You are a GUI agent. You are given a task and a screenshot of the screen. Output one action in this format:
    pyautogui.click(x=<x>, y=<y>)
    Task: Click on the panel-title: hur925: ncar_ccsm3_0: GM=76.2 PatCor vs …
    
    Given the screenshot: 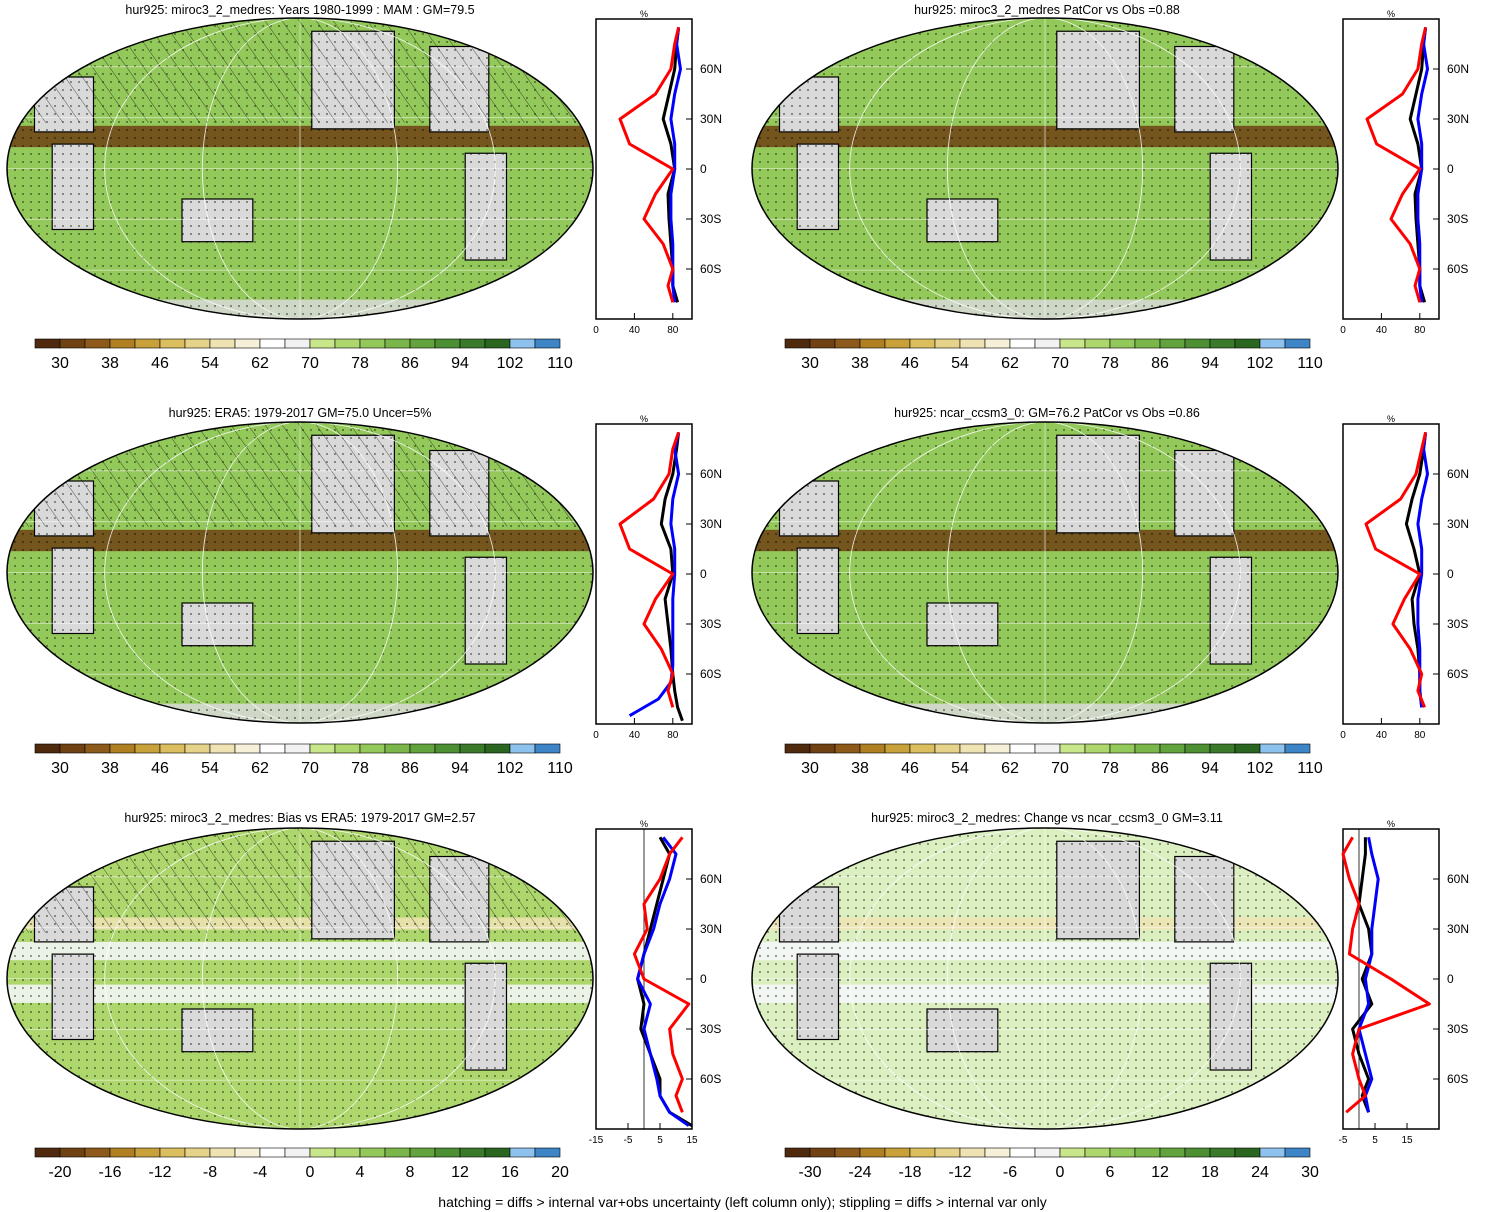 What is the action you would take?
    pyautogui.click(x=1047, y=413)
    